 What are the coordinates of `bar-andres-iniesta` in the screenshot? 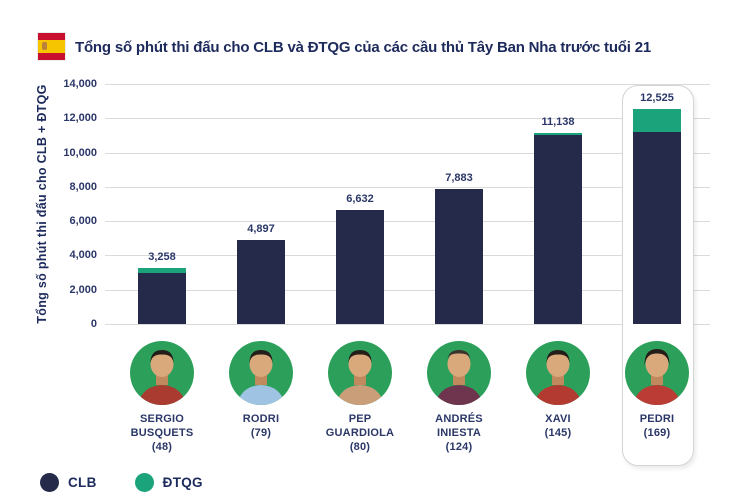 It's located at (459, 256).